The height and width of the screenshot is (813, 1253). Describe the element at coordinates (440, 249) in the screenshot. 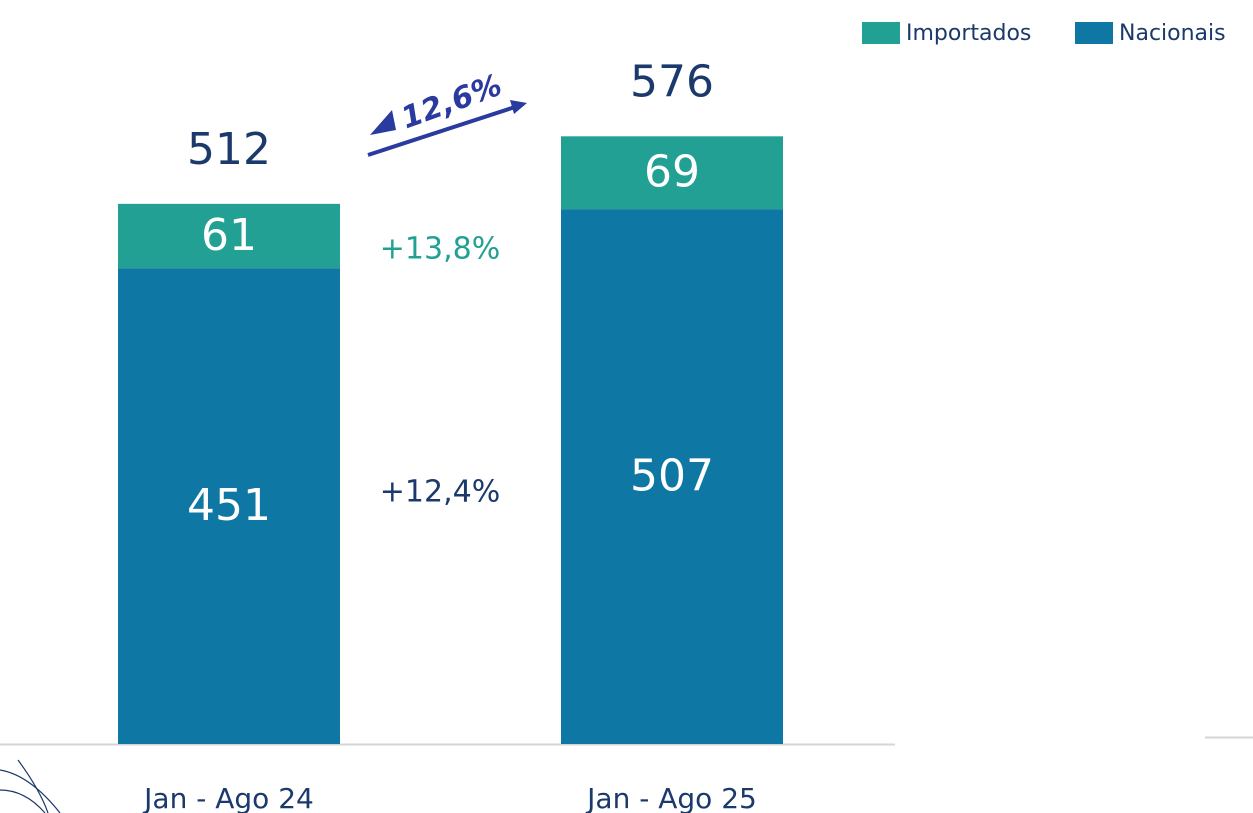

I see `importados-growth: +13,8%` at that location.